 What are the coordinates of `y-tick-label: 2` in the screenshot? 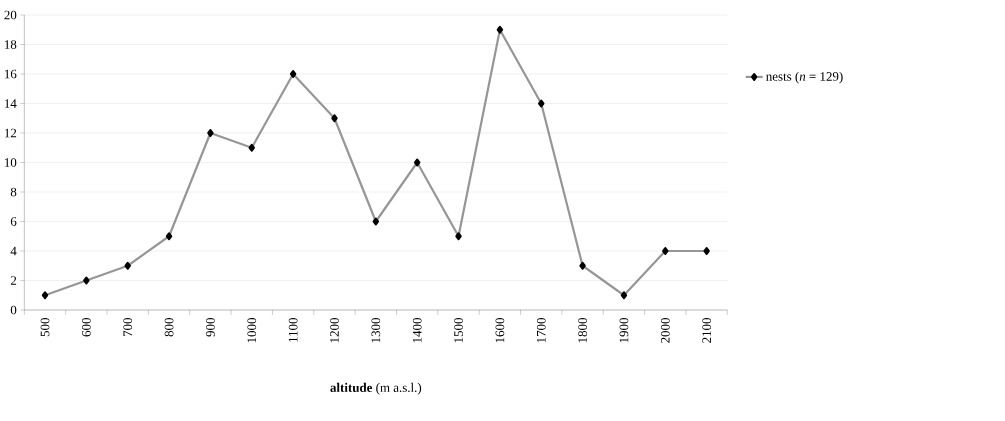 It's located at (13, 280).